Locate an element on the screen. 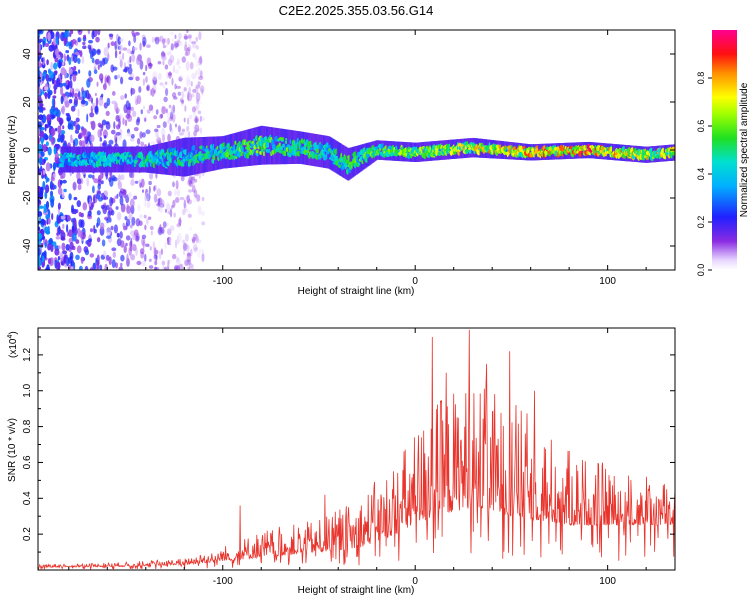  colorbar-gradient is located at coordinates (724, 150).